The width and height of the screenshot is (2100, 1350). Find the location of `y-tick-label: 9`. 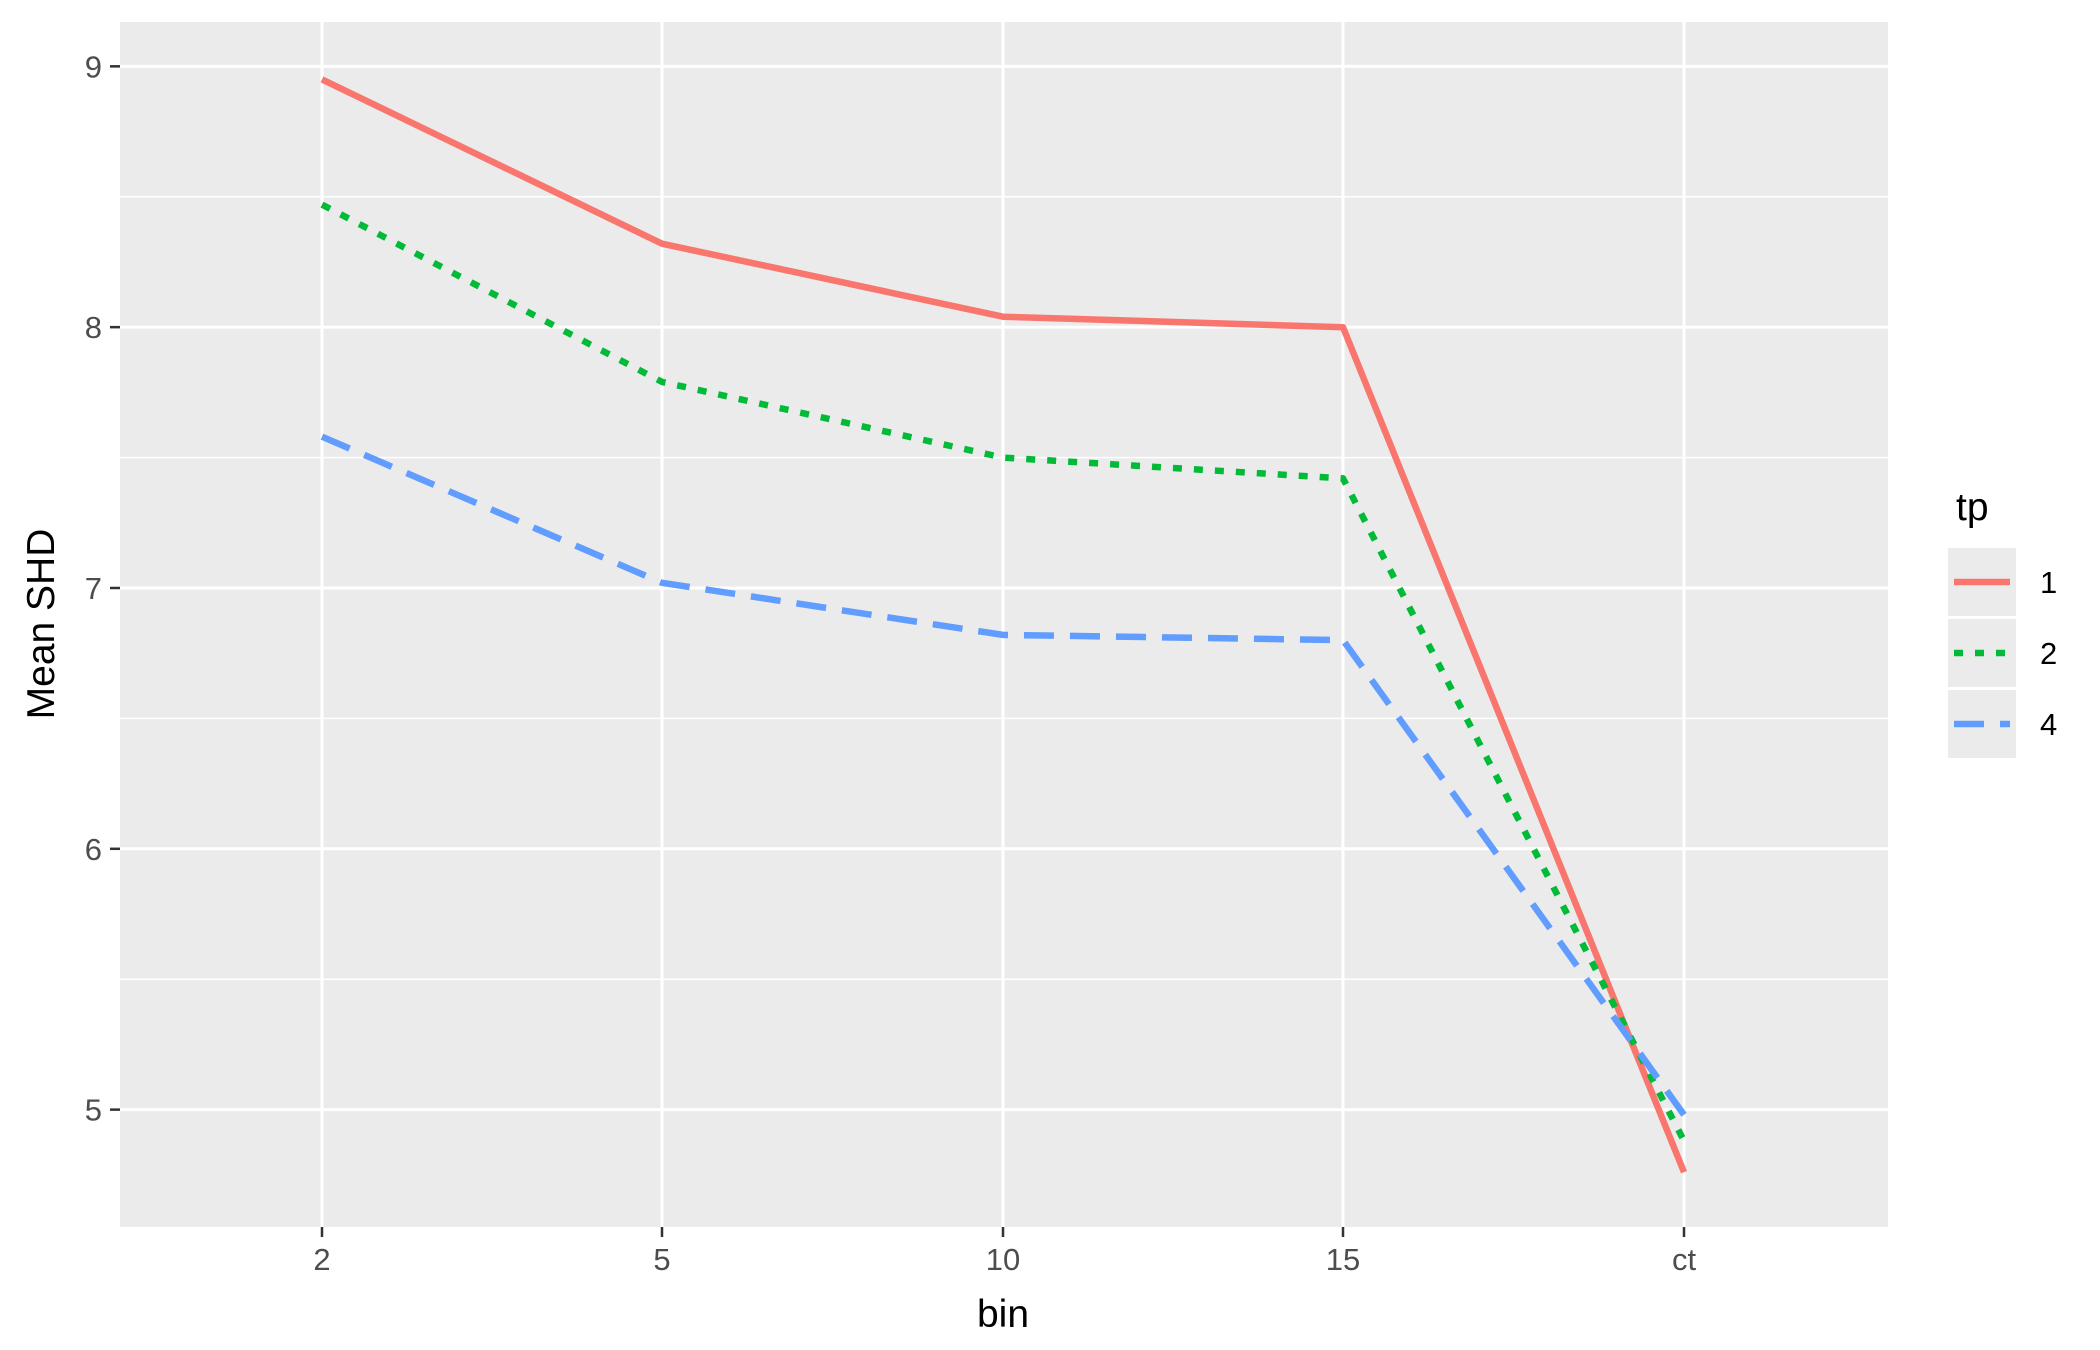

y-tick-label: 9 is located at coordinates (93, 66).